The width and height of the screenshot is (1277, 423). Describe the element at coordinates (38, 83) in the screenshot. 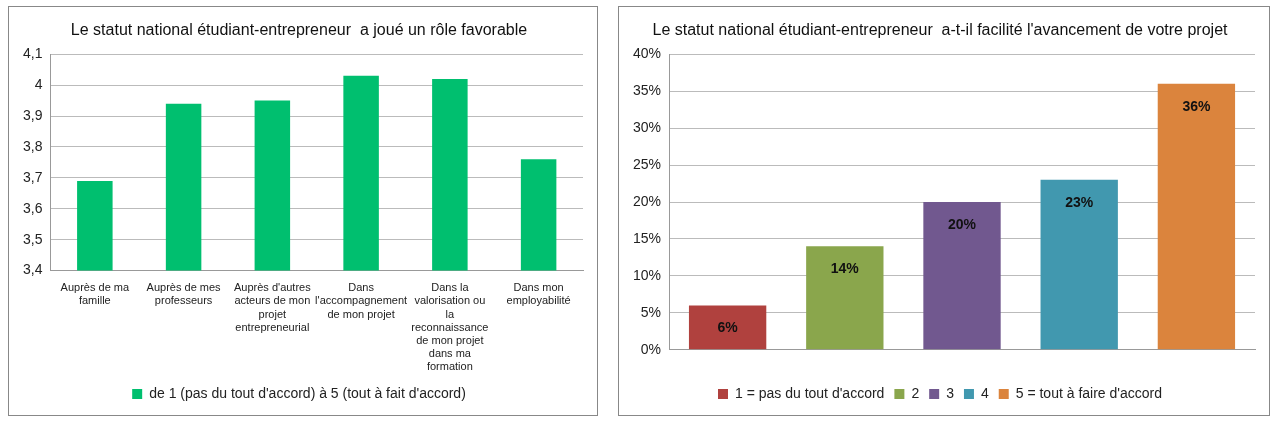

I see `y-tick-label: 4` at that location.